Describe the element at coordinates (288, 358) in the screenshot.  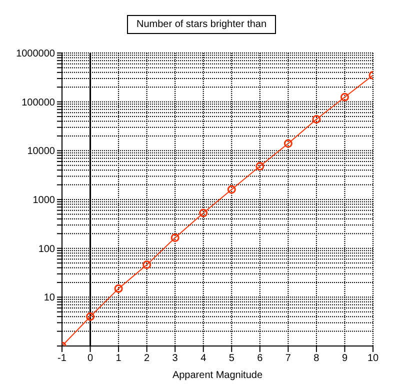
I see `x-tick-label: 7` at that location.